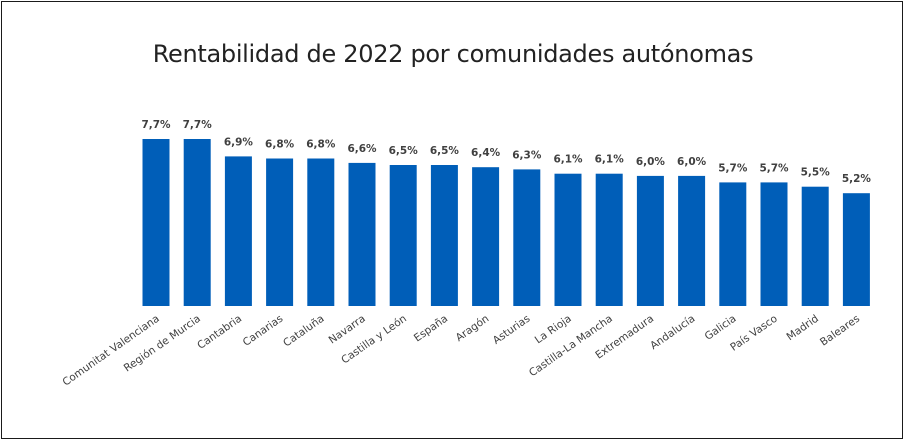  Describe the element at coordinates (431, 329) in the screenshot. I see `category-label-7: España` at that location.